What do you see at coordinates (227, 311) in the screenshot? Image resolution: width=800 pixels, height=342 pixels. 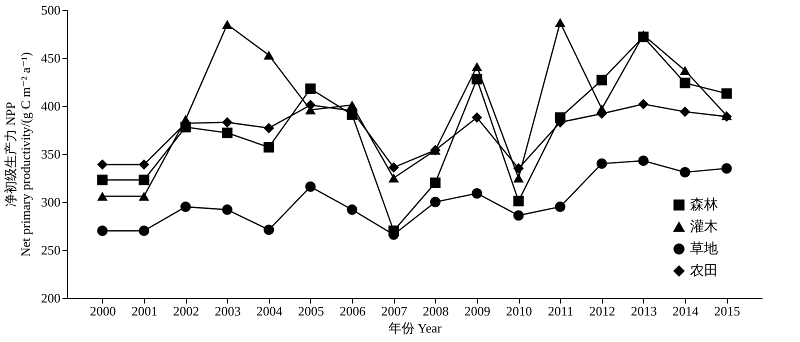 I see `x-tick-label: 2003` at bounding box center [227, 311].